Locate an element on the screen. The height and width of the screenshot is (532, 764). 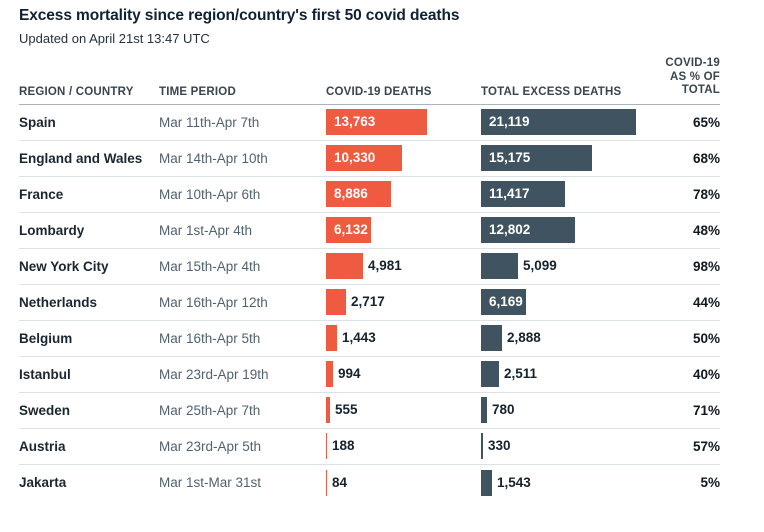
covid-deaths-value: 10,330 is located at coordinates (355, 157).